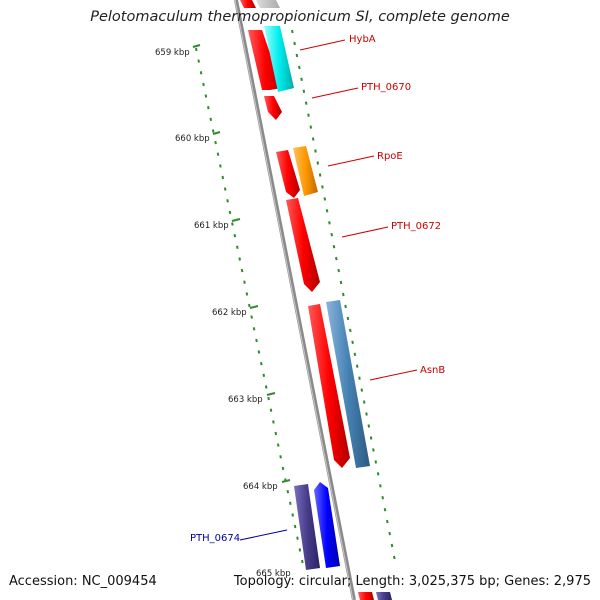 This screenshot has height=600, width=600. Describe the element at coordinates (229, 313) in the screenshot. I see `ruler-label-662: 662 kbp` at that location.